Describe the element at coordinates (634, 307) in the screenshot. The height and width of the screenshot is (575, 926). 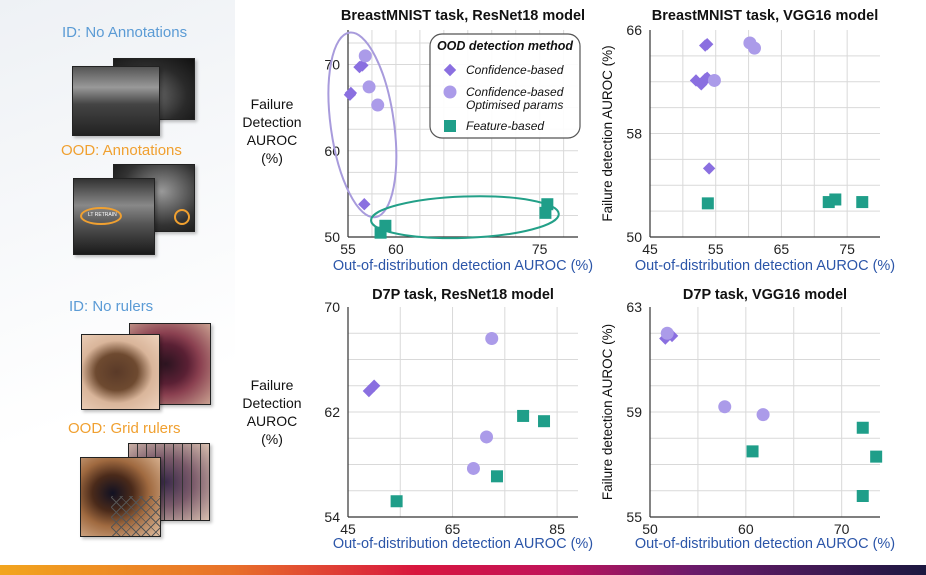
I see `y-tick-label: 63` at that location.